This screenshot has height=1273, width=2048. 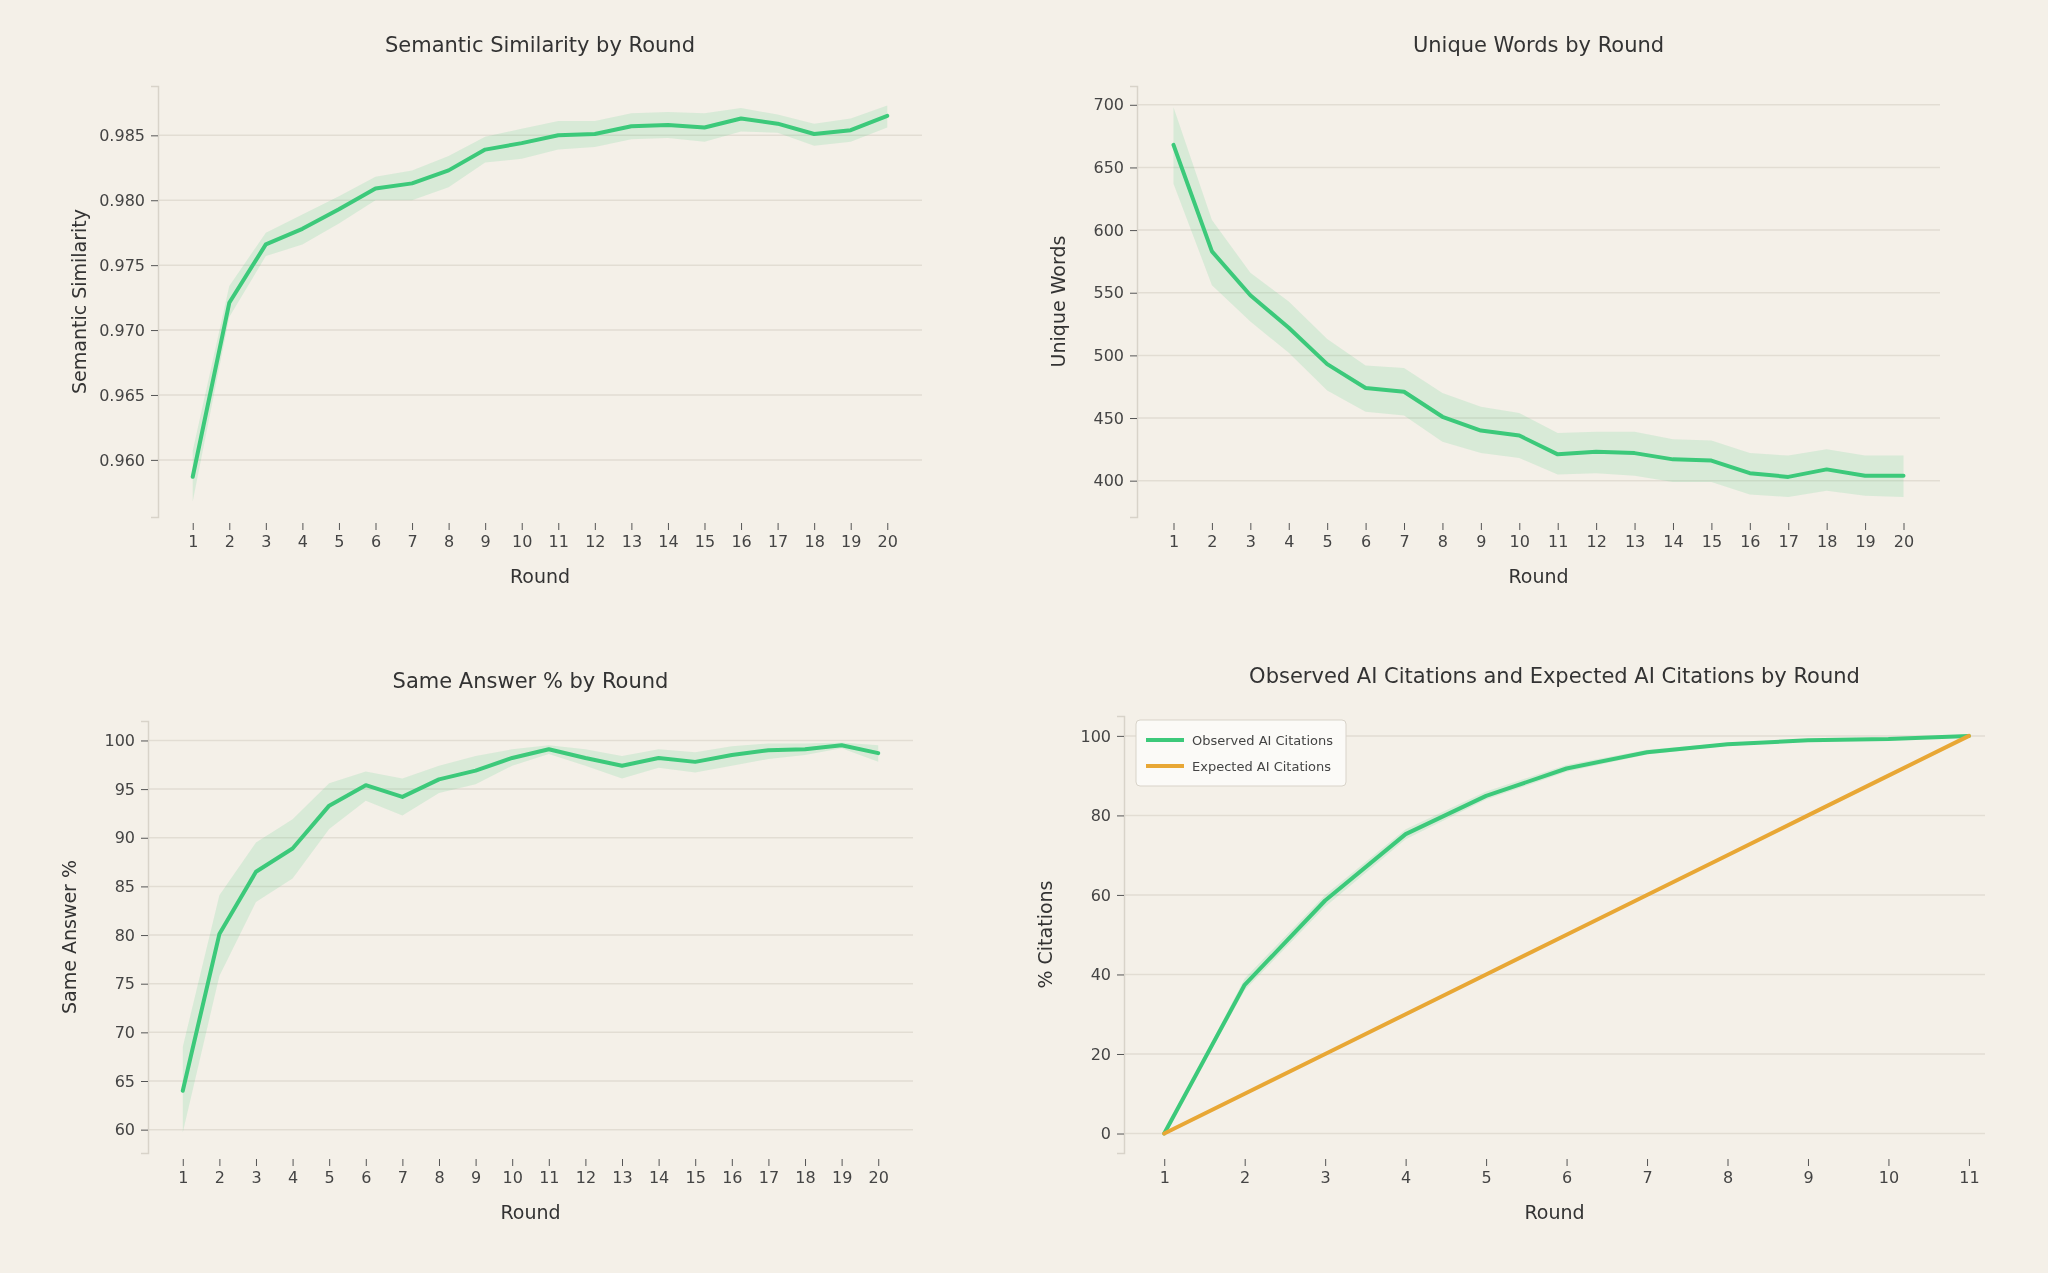 What do you see at coordinates (1554, 676) in the screenshot?
I see `chart-title: Observed AI Citations and Expected AI Citations by Round` at bounding box center [1554, 676].